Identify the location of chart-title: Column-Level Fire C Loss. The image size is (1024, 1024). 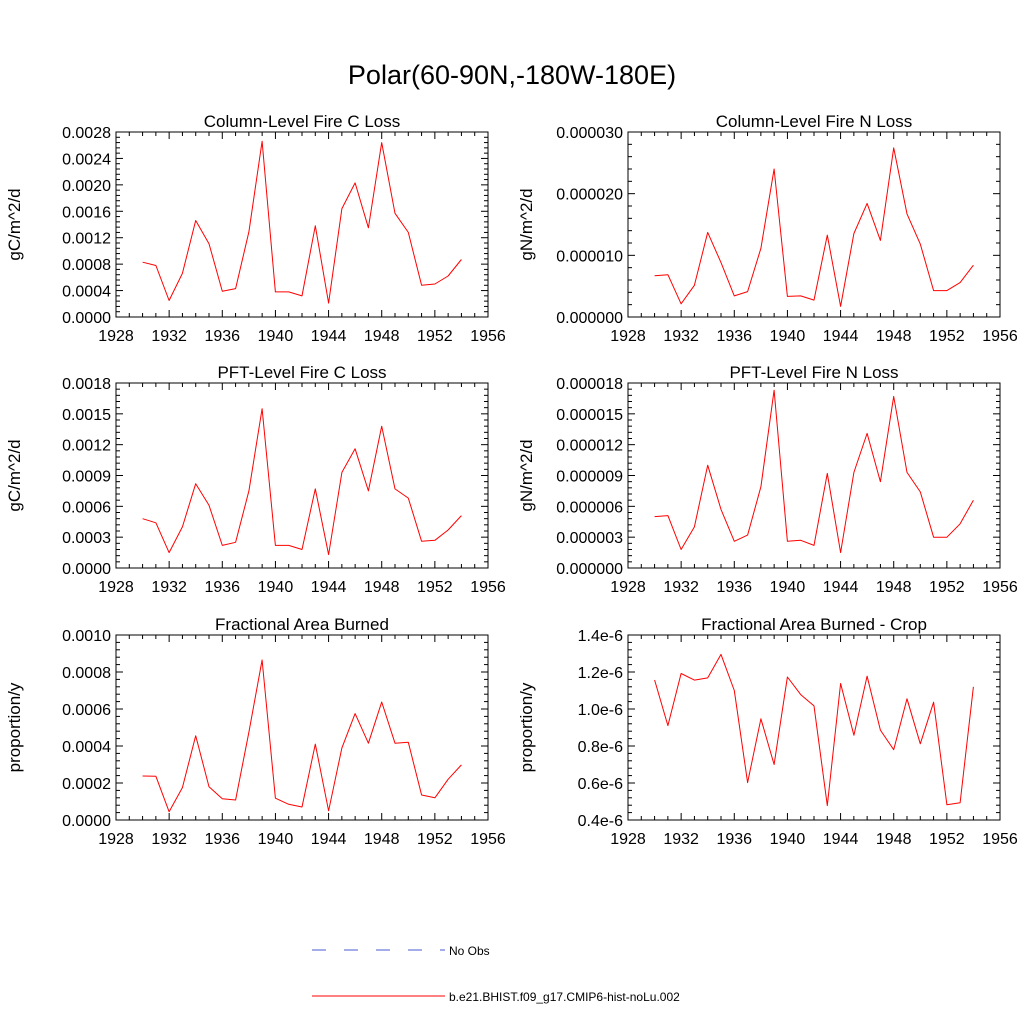
(302, 121).